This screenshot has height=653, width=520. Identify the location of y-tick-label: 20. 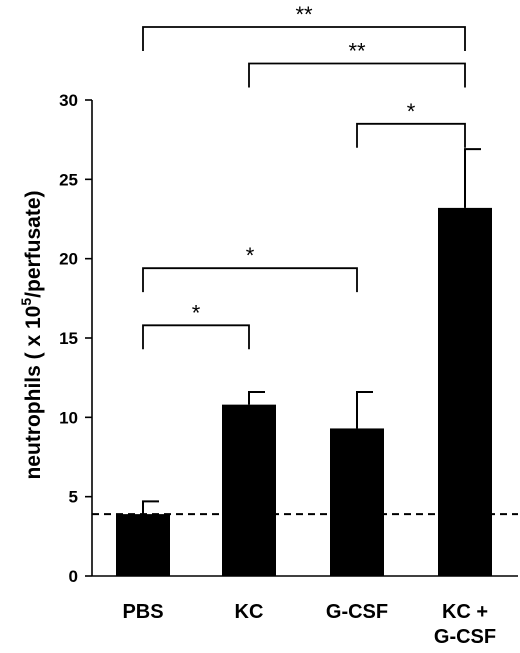
(68, 259).